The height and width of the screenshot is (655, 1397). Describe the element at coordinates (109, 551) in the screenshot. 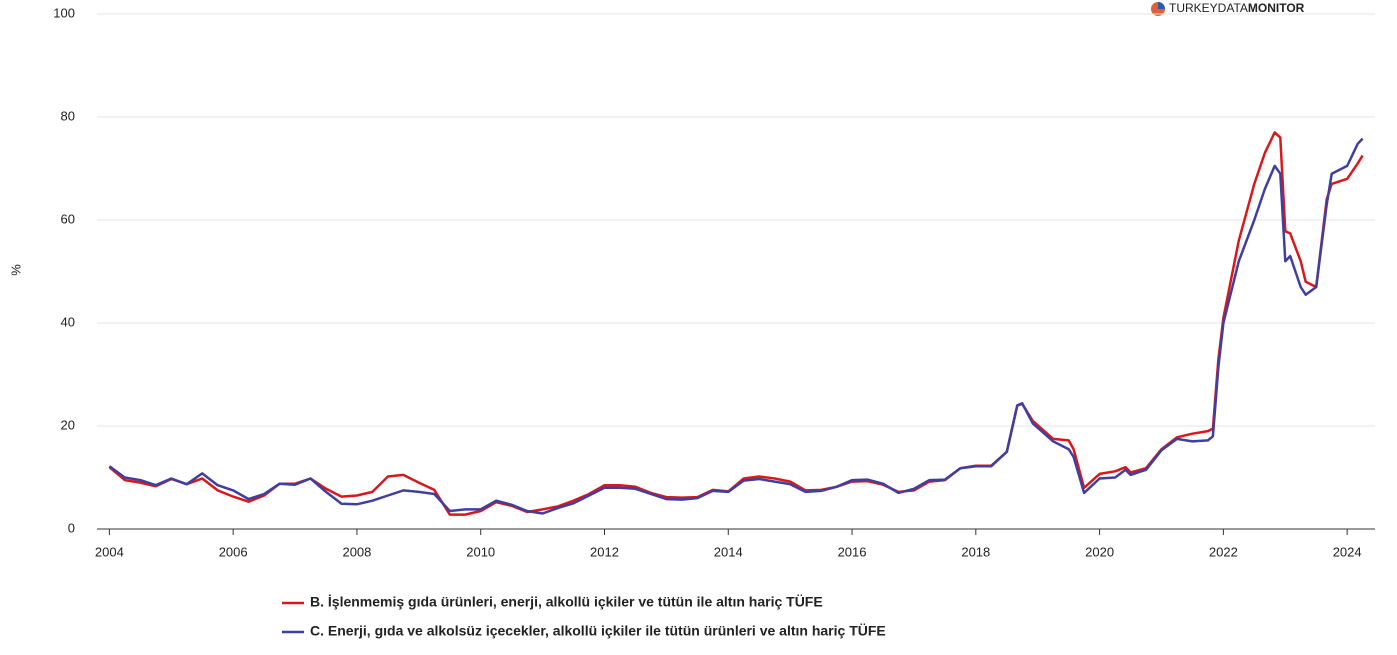

I see `x-tick-label: 2004` at that location.